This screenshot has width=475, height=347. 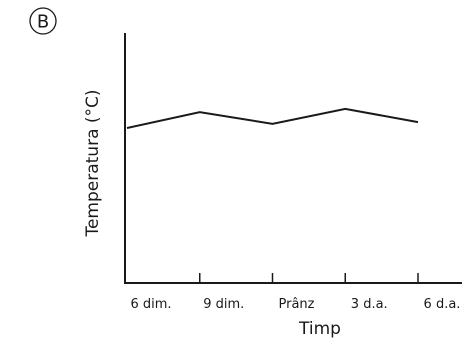 I want to click on panel-badge-circle, so click(x=43, y=21).